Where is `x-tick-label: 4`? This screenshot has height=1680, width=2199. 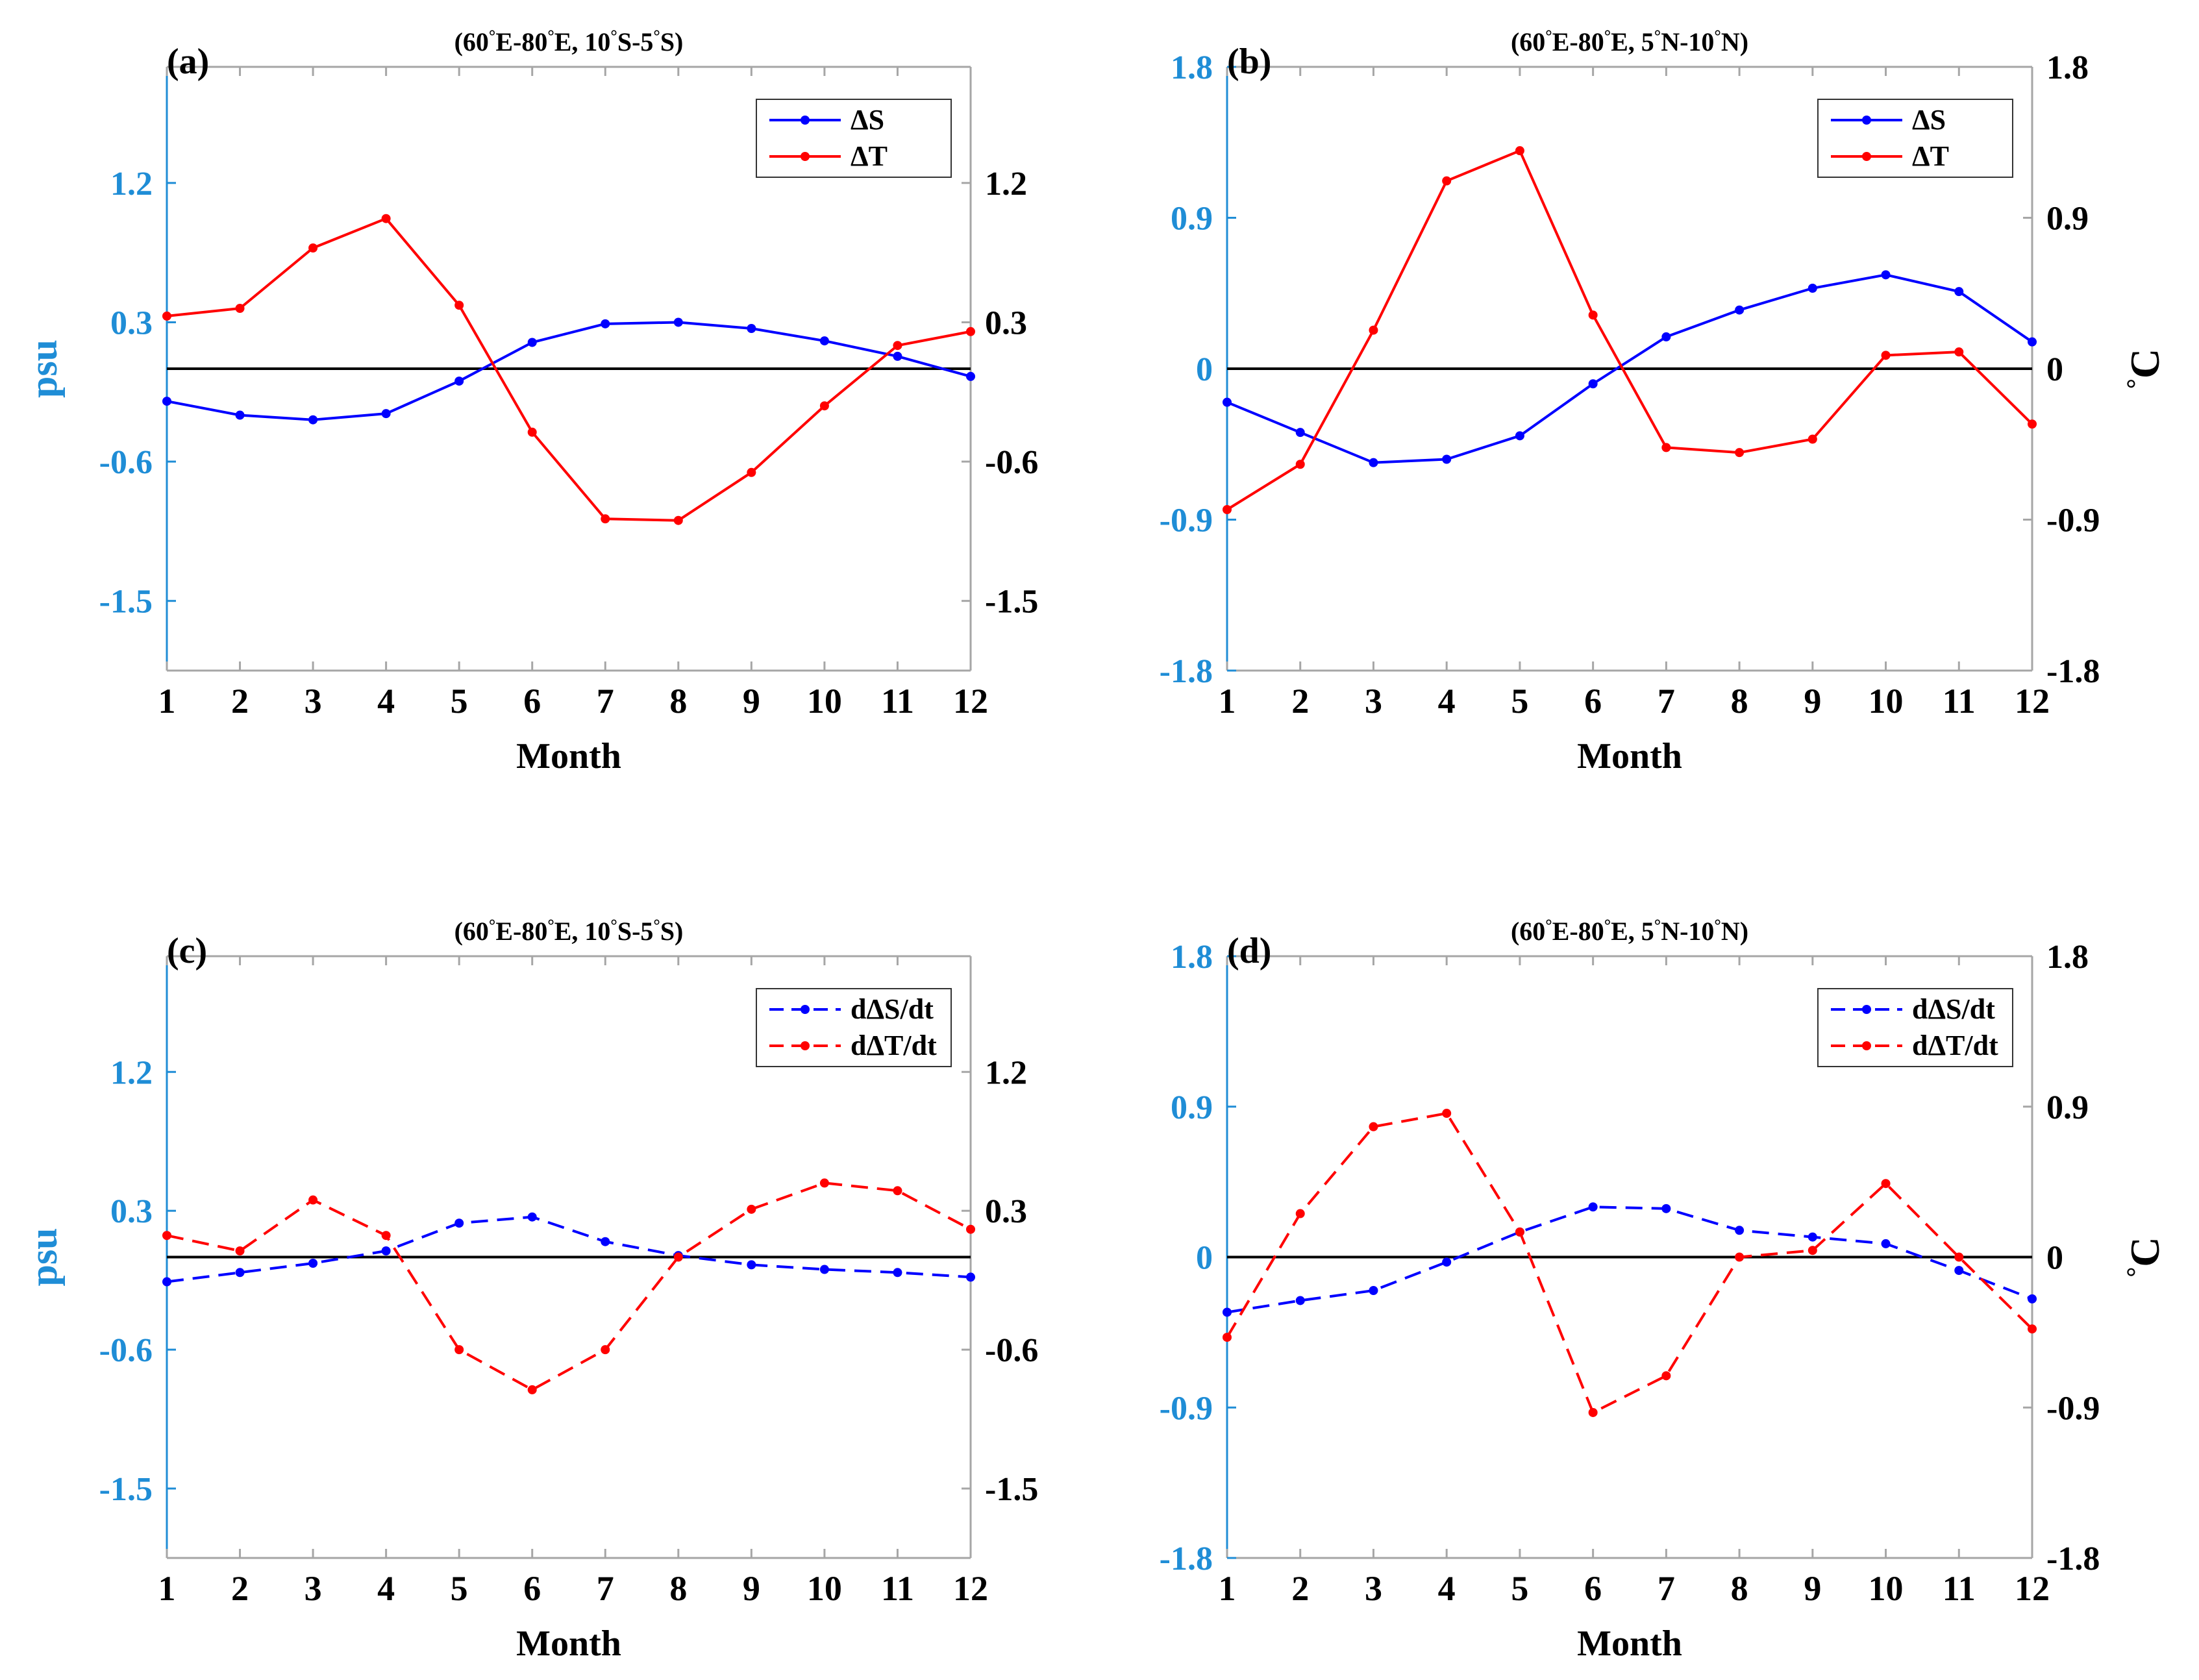
x-tick-label: 4 is located at coordinates (386, 701).